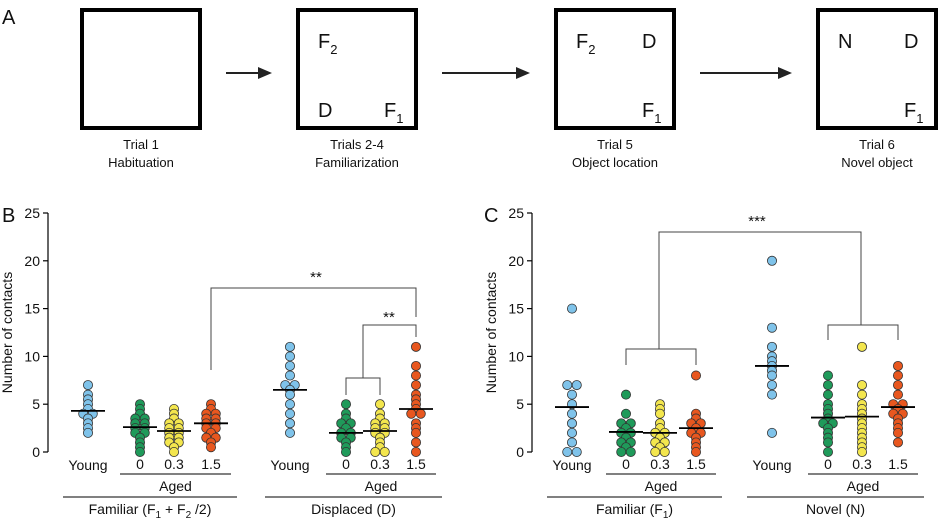 This screenshot has width=948, height=520. I want to click on object-label: F2, so click(327, 44).